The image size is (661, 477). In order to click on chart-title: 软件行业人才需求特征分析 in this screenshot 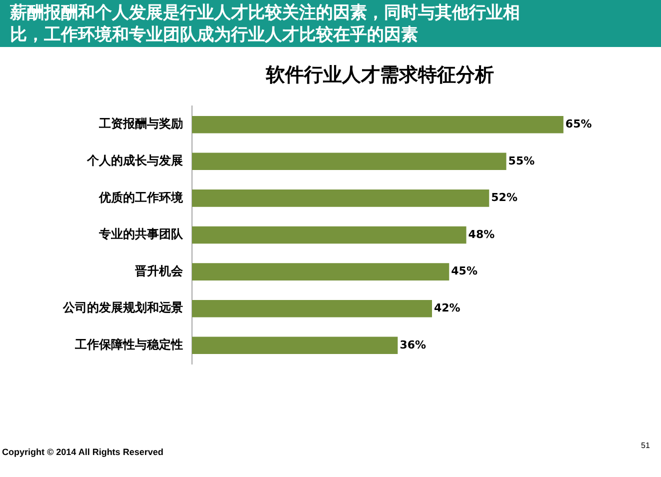, I will do `click(379, 75)`.